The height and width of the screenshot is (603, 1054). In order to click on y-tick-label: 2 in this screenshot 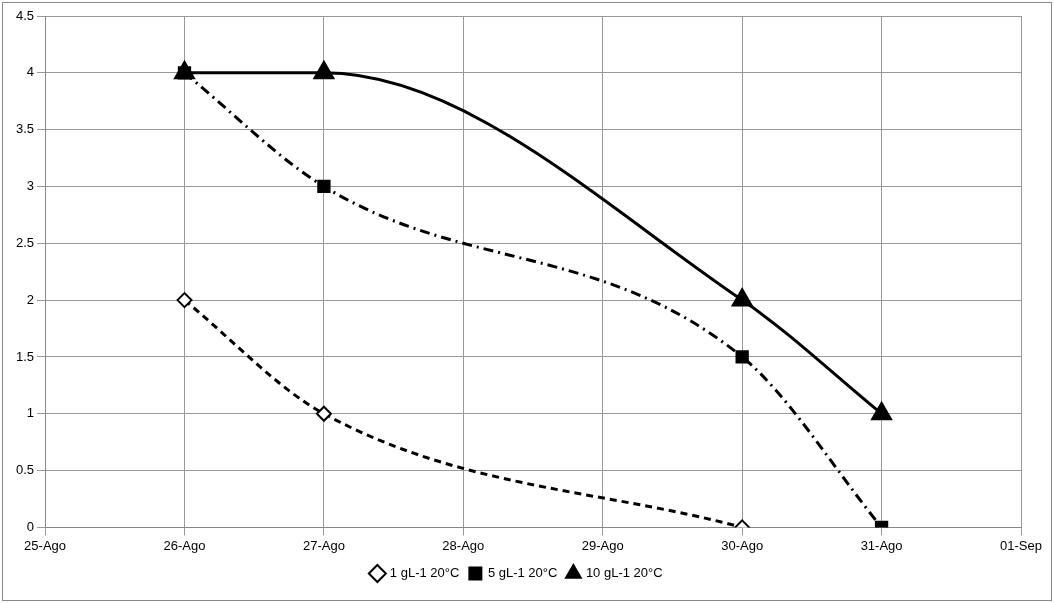, I will do `click(30, 299)`.